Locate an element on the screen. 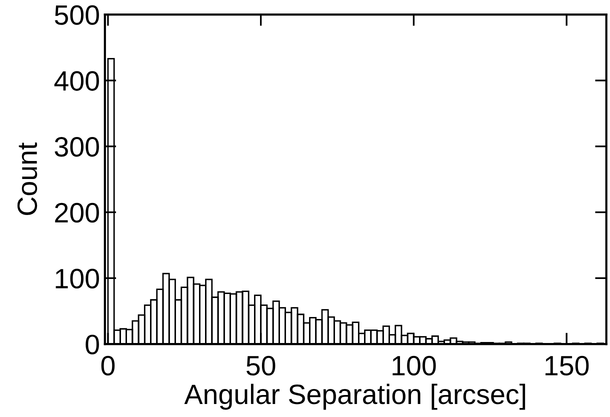 The height and width of the screenshot is (417, 610). y-tick-label: 400 is located at coordinates (76, 81).